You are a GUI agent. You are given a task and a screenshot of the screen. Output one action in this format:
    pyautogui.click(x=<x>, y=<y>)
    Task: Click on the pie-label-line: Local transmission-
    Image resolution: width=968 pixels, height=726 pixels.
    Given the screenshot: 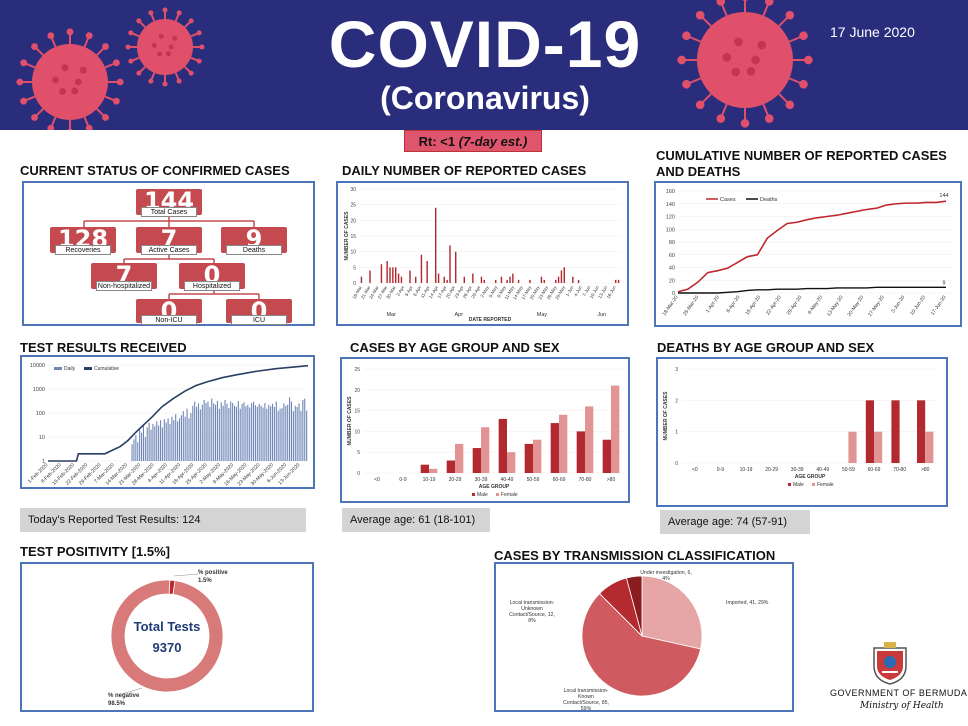 What is the action you would take?
    pyautogui.click(x=532, y=603)
    